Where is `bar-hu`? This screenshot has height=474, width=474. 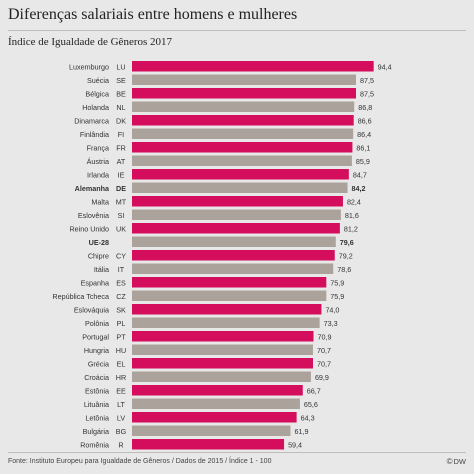 bar-hu is located at coordinates (222, 349).